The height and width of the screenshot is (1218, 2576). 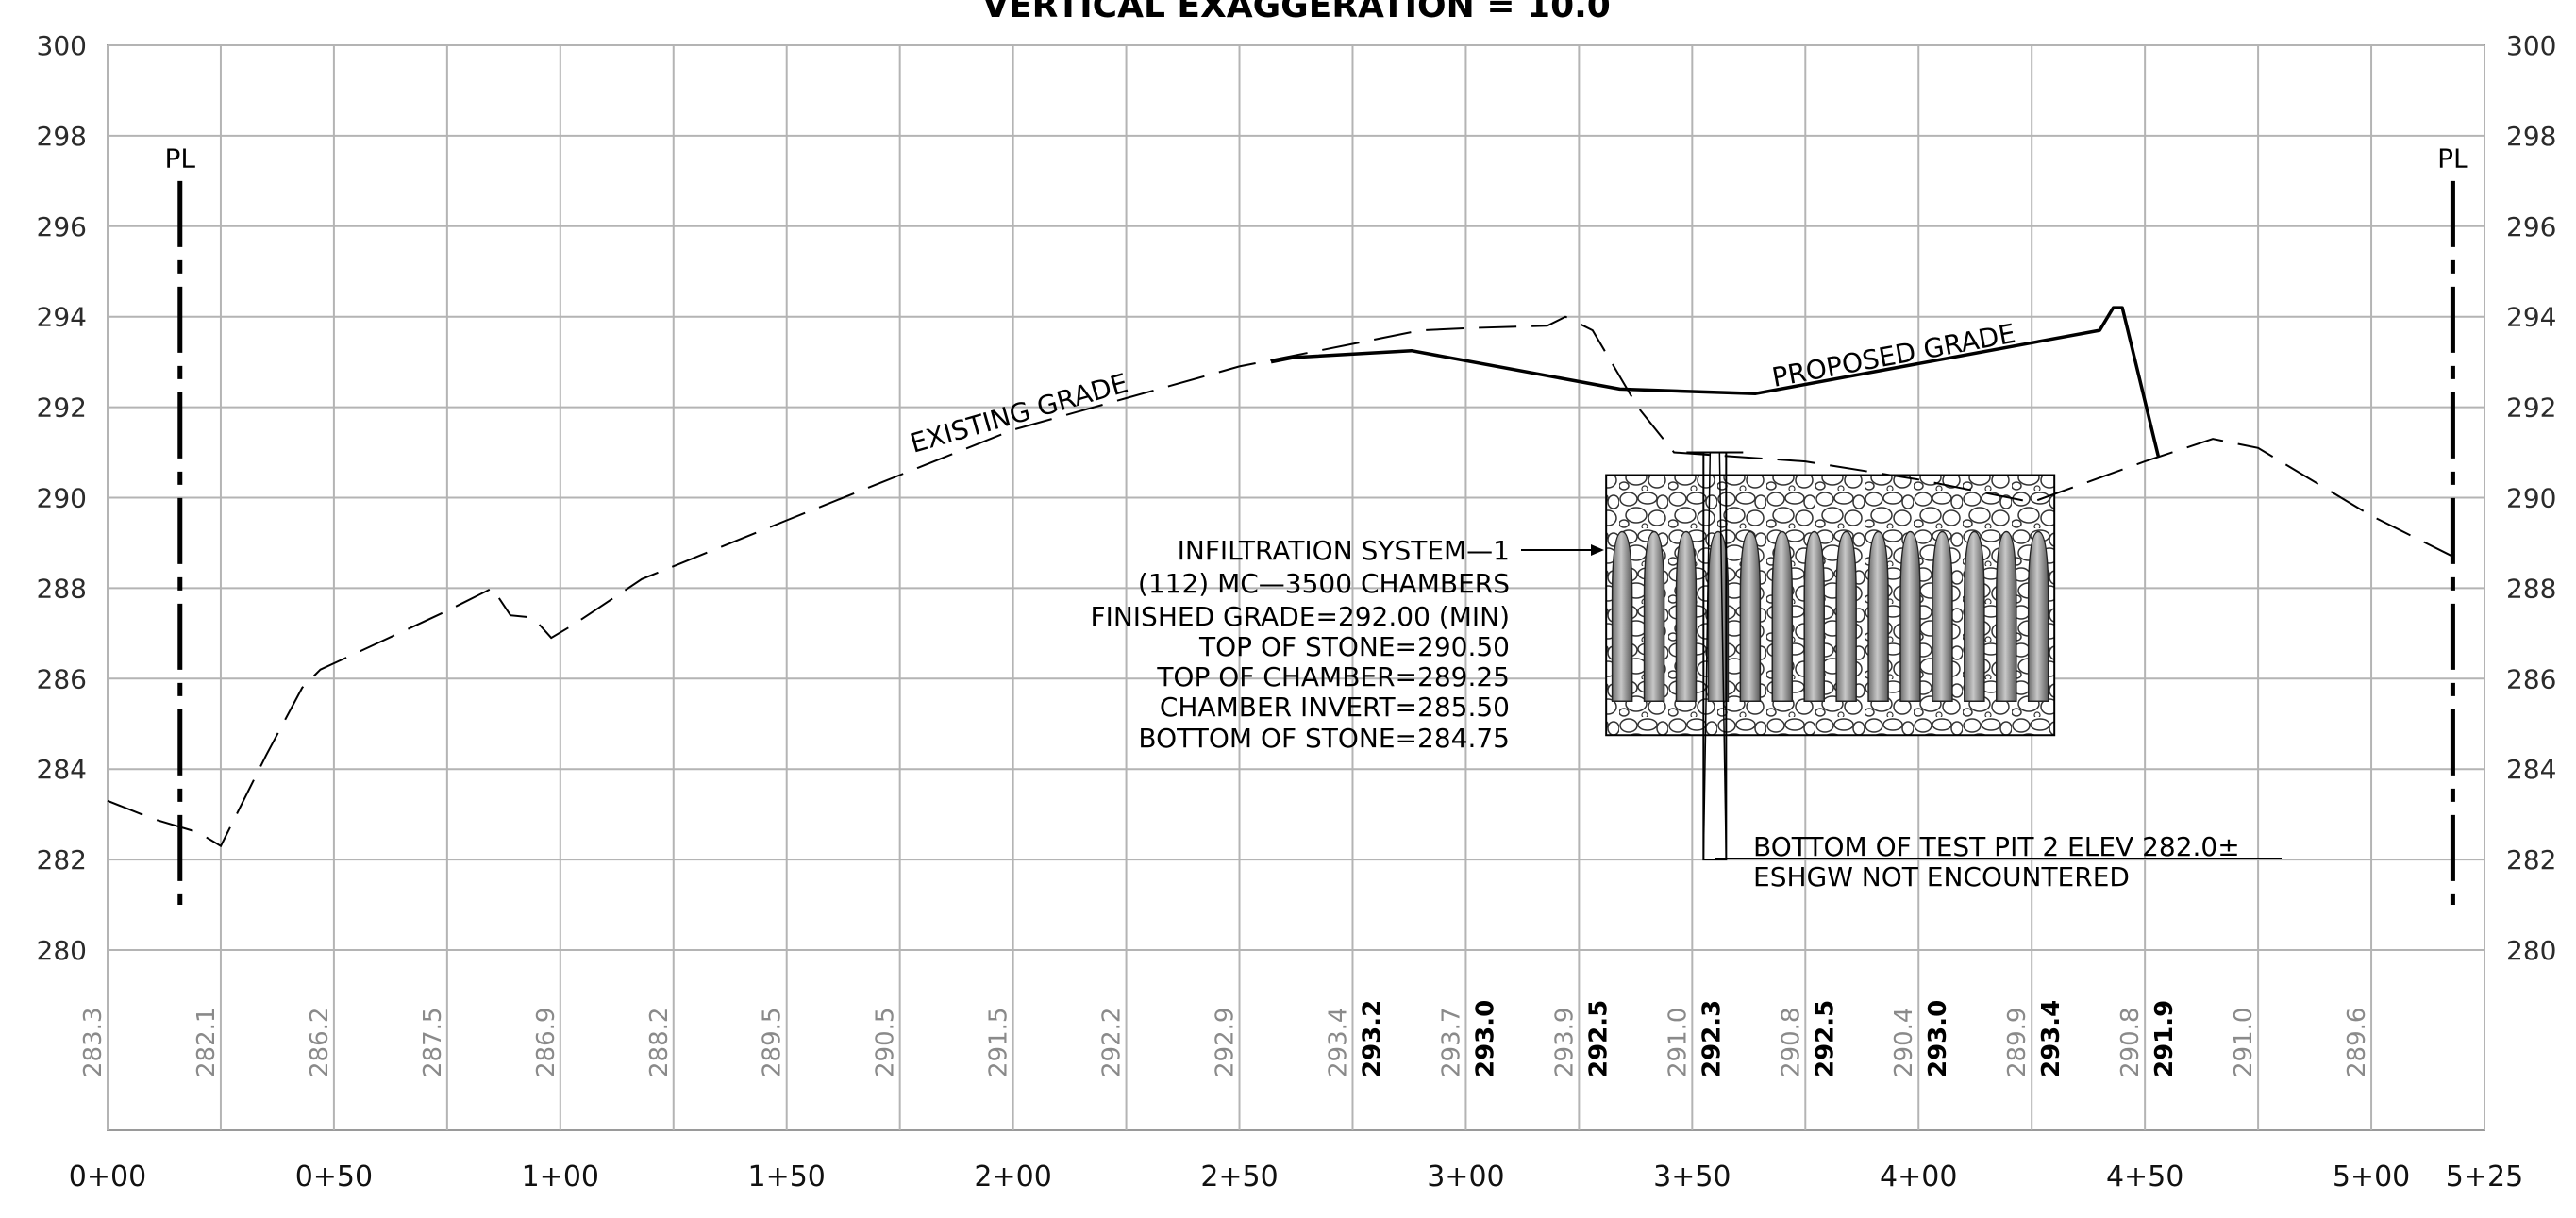 I want to click on x-tick-label: 1+00, so click(x=560, y=1176).